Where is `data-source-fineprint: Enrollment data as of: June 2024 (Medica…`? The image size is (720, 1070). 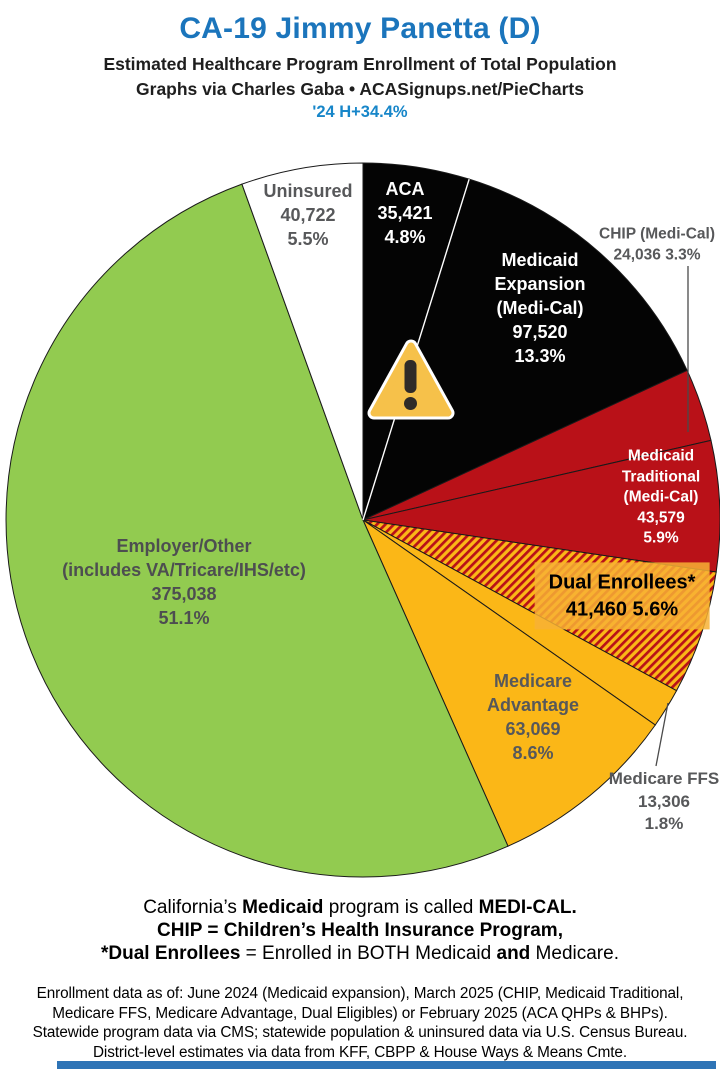 data-source-fineprint: Enrollment data as of: June 2024 (Medica… is located at coordinates (360, 1023).